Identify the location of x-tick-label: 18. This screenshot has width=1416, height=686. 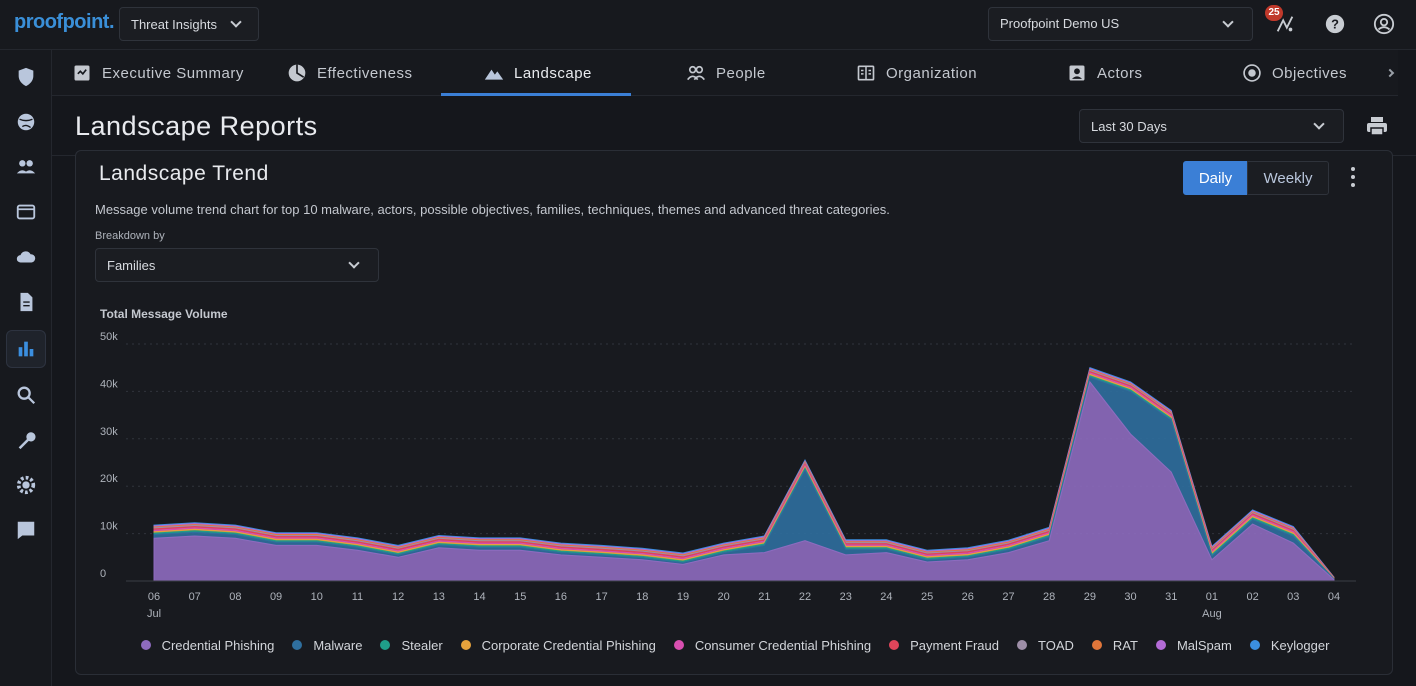
(642, 597).